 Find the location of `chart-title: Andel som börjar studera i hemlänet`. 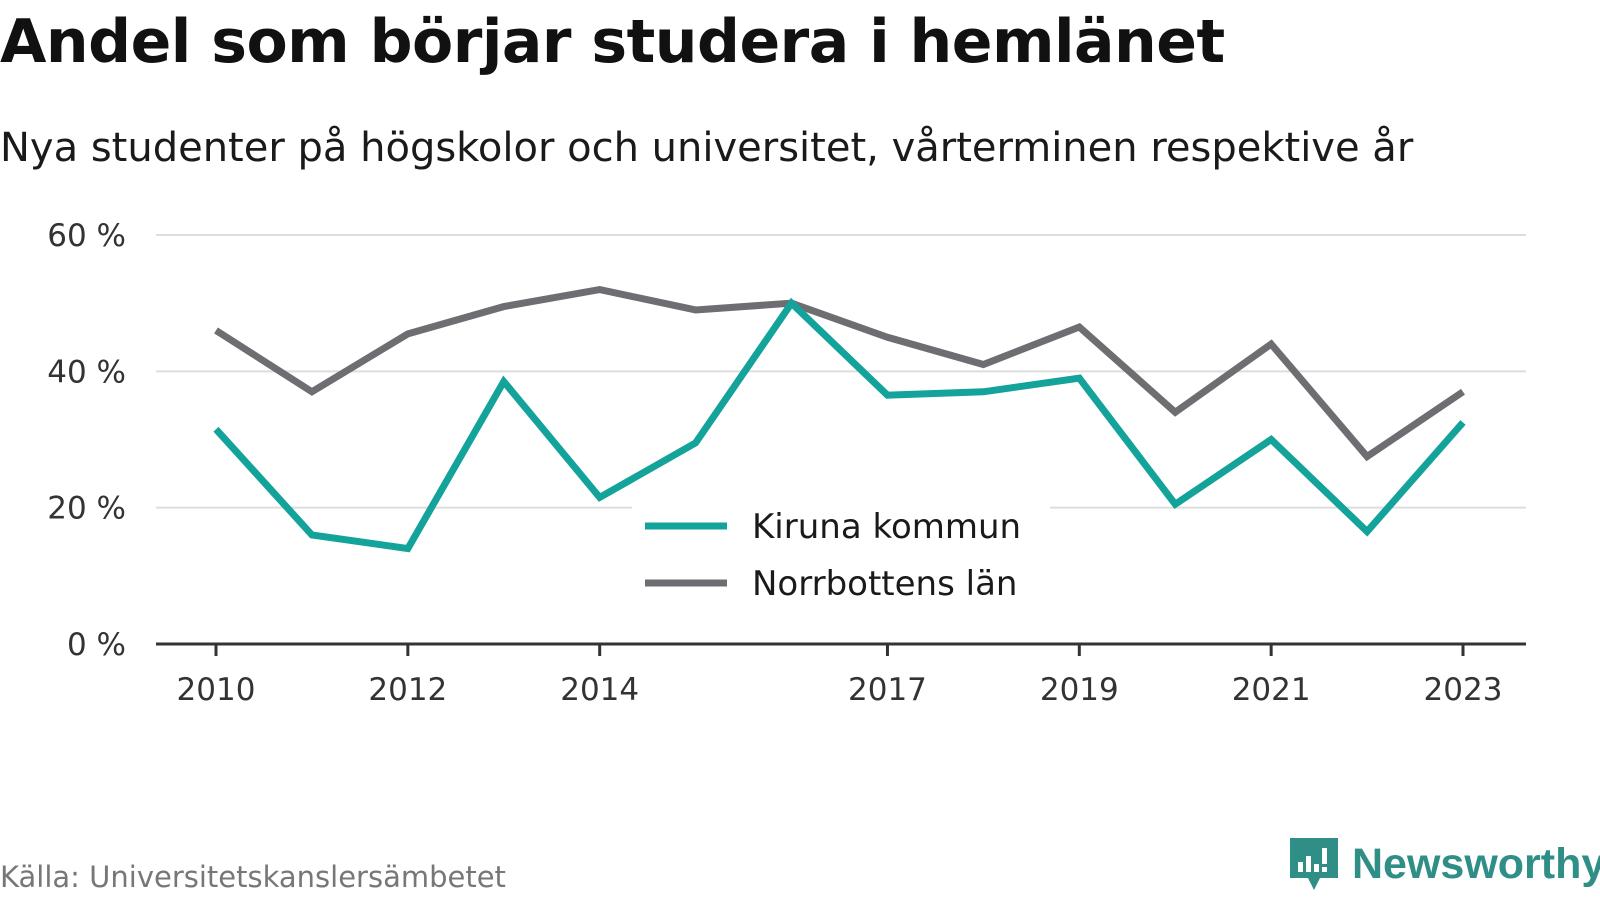

chart-title: Andel som börjar studera i hemlänet is located at coordinates (612, 42).